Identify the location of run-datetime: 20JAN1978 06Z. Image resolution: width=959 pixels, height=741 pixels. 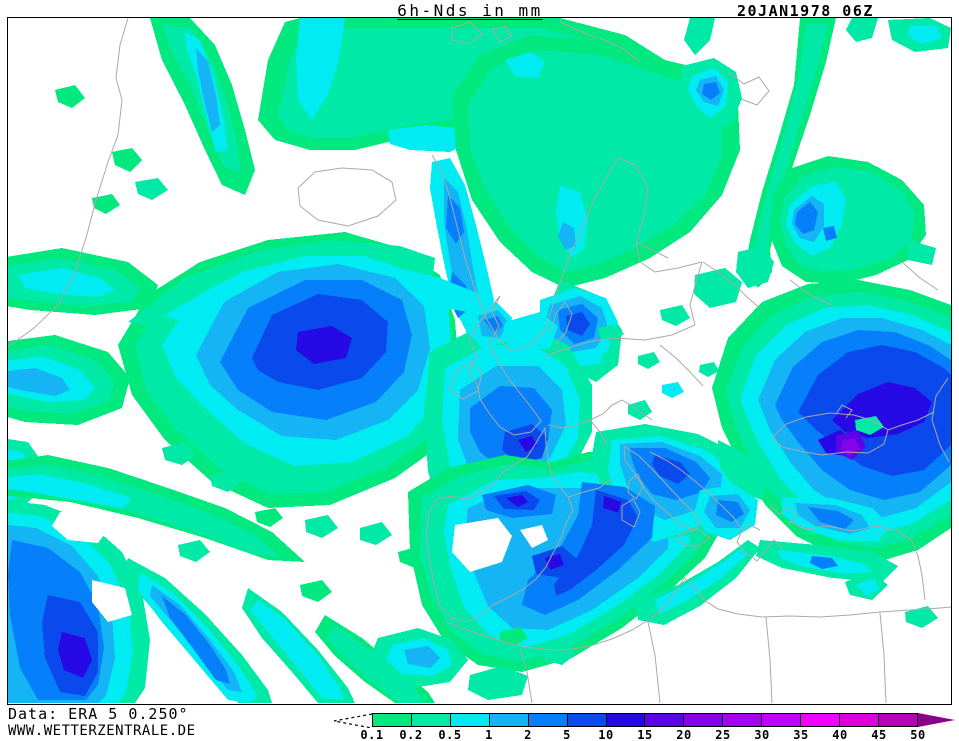
(805, 11).